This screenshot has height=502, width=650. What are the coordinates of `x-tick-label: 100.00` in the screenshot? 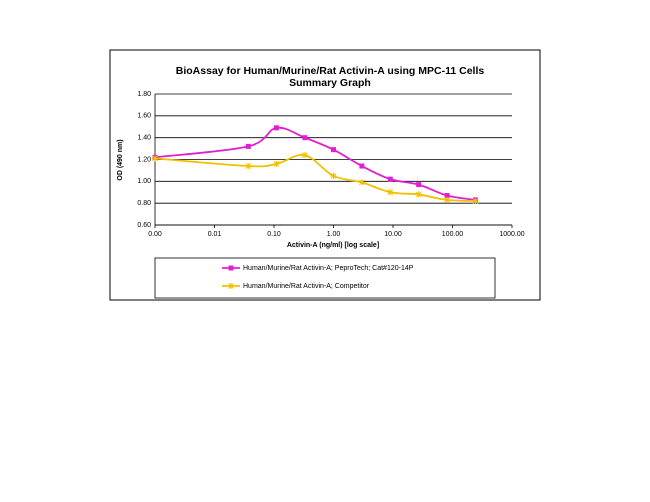 It's located at (453, 234).